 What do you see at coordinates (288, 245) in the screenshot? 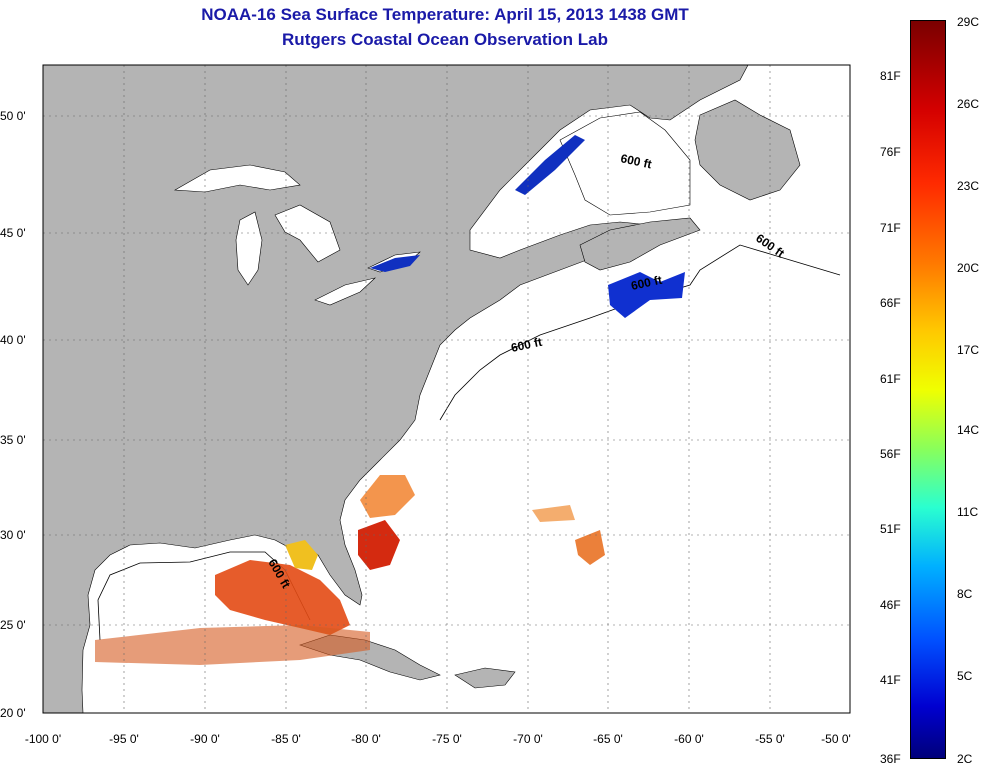
I see `lake-michigan-huron` at bounding box center [288, 245].